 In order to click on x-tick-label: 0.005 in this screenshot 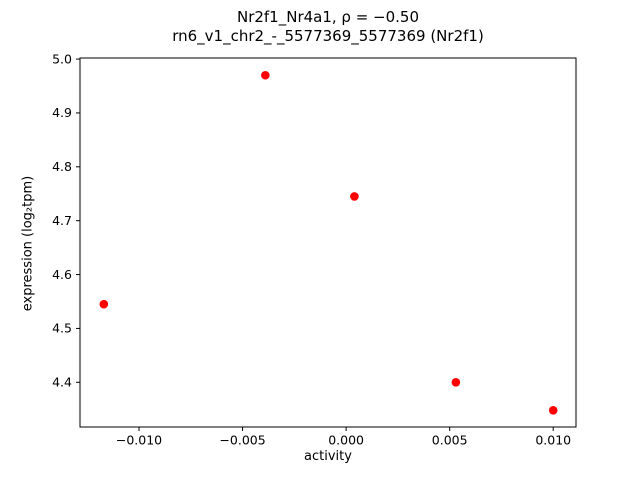, I will do `click(450, 440)`.